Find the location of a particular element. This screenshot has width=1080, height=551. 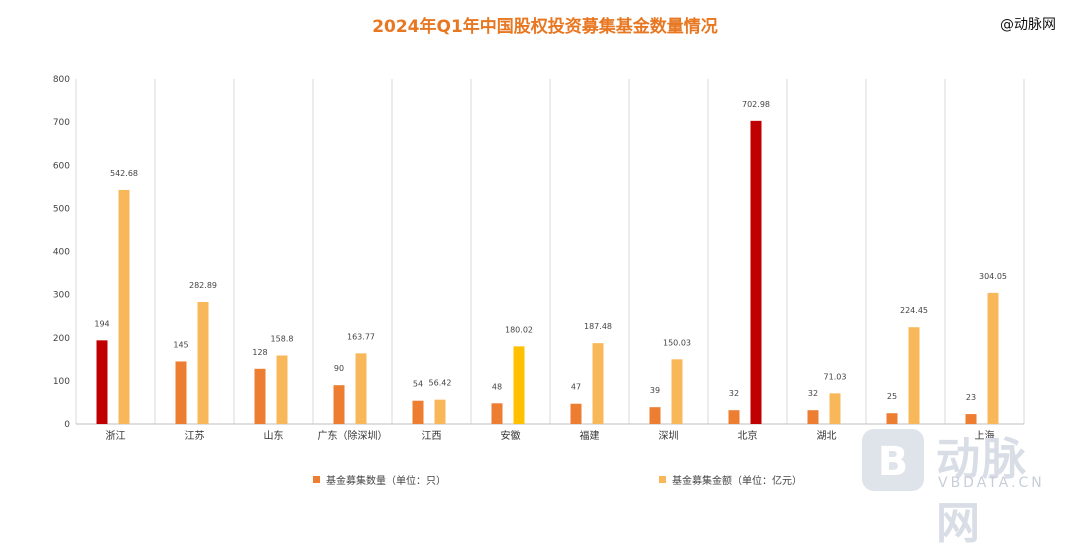

y-axis: 0 100 200 300 400 500 600 700 800 is located at coordinates (61, 252).